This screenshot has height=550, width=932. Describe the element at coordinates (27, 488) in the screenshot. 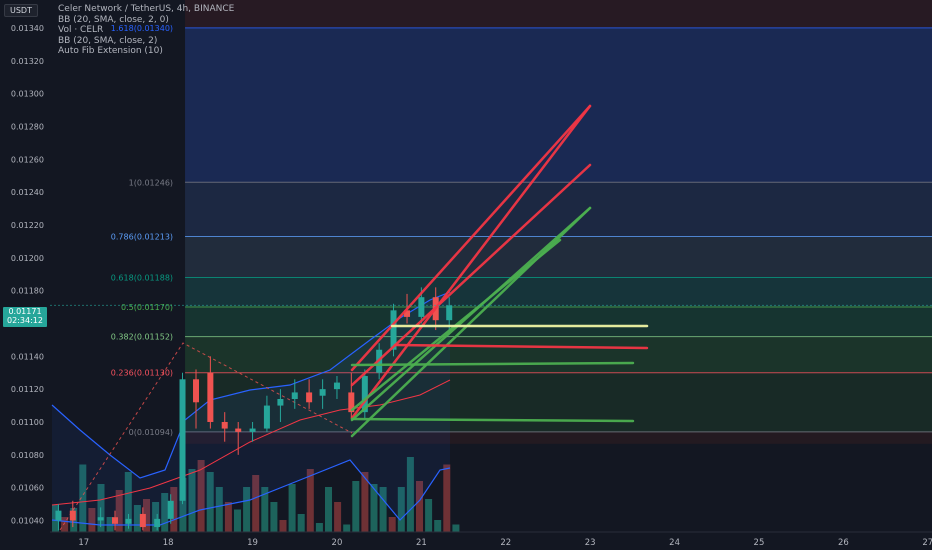

I see `y-tick-label: 0.01060` at that location.